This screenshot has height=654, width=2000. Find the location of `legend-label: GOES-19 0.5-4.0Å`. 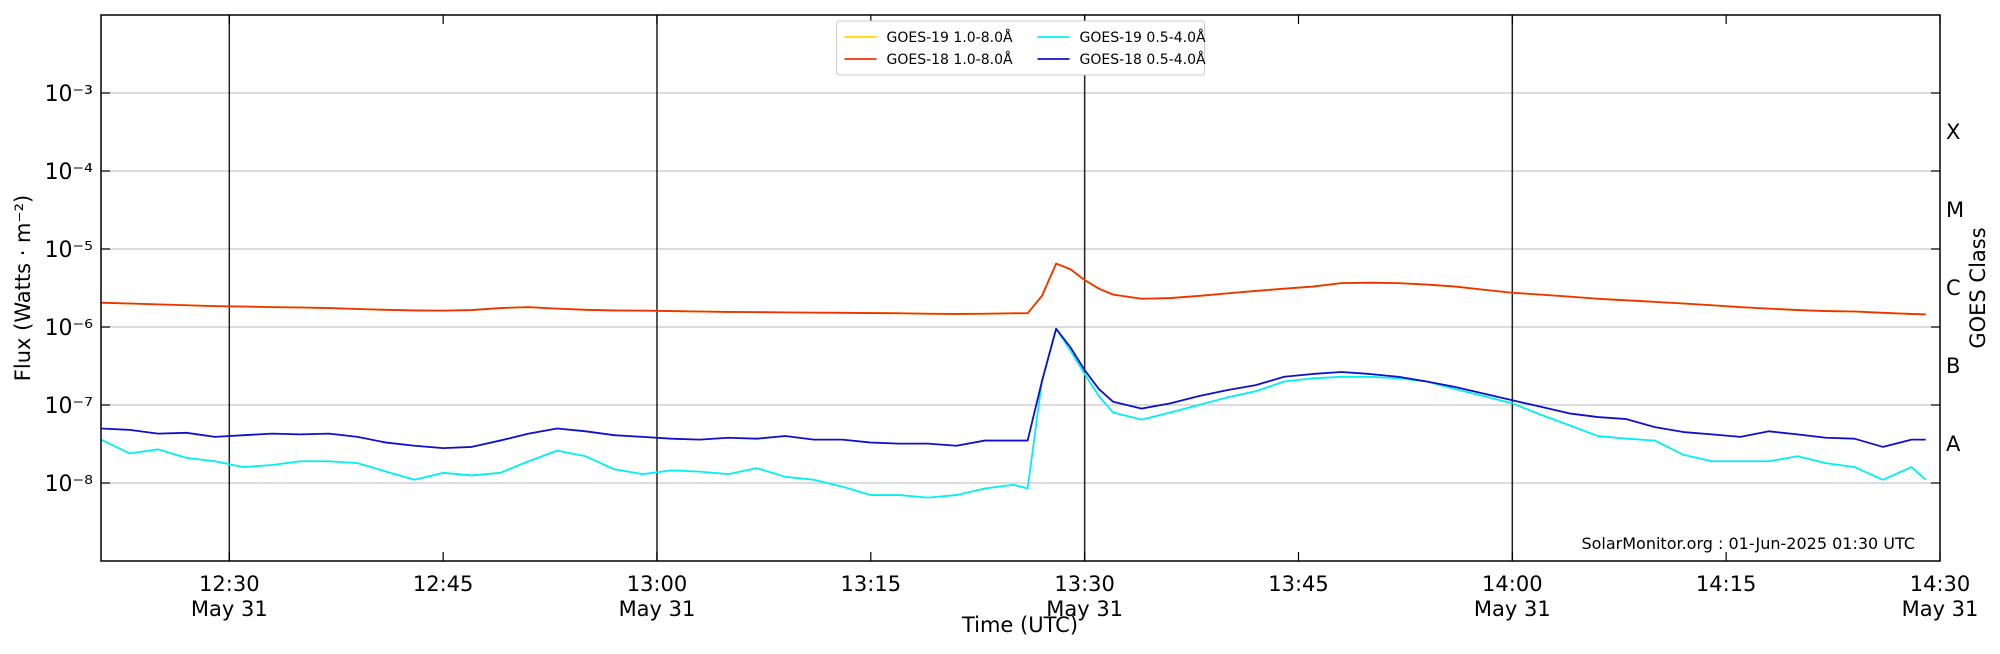

legend-label: GOES-19 0.5-4.0Å is located at coordinates (1143, 37).